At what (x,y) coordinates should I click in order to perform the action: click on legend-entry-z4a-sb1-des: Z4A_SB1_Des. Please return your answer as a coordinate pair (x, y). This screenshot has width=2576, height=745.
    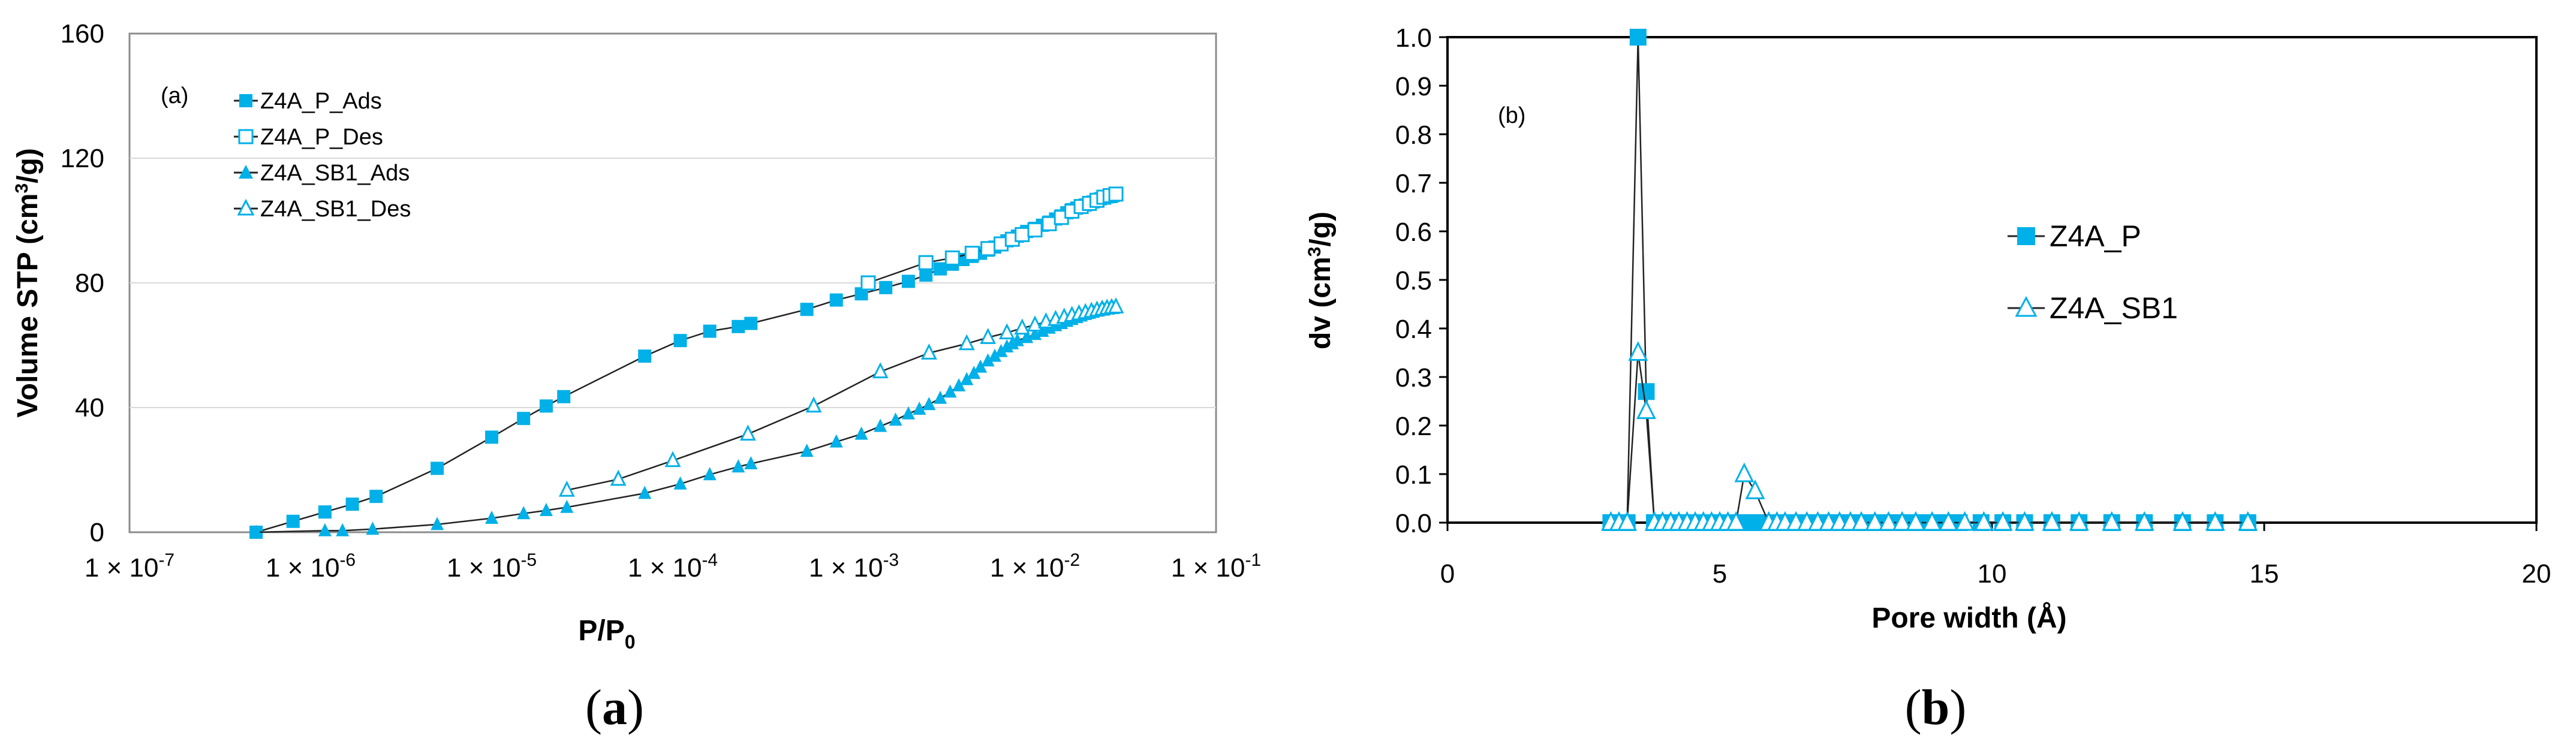
    Looking at the image, I should click on (322, 209).